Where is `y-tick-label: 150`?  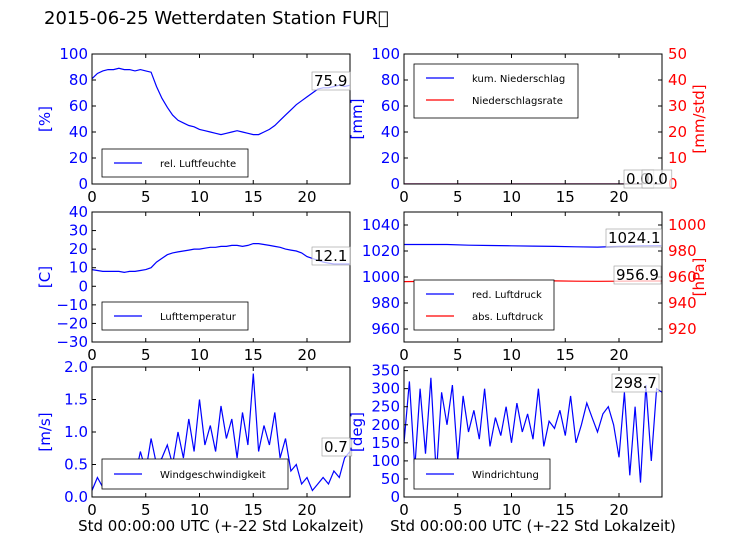 y-tick-label: 150 is located at coordinates (385, 443).